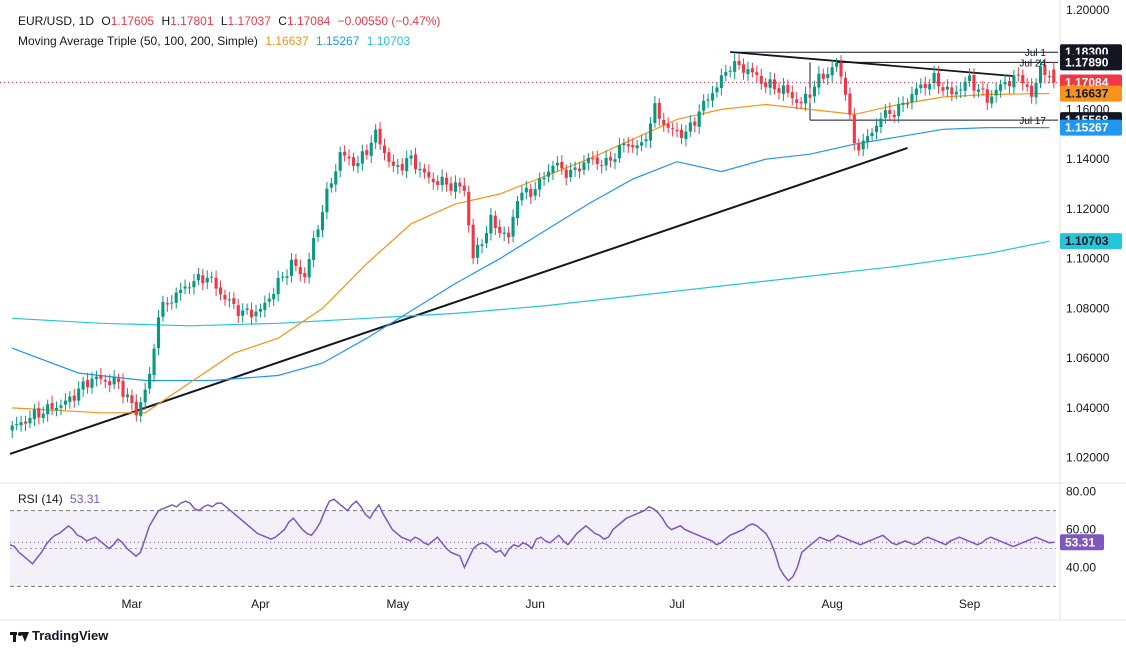 This screenshot has height=660, width=1126. Describe the element at coordinates (389, 21) in the screenshot. I see `change-value: −0.00550 (−0.47%)` at that location.